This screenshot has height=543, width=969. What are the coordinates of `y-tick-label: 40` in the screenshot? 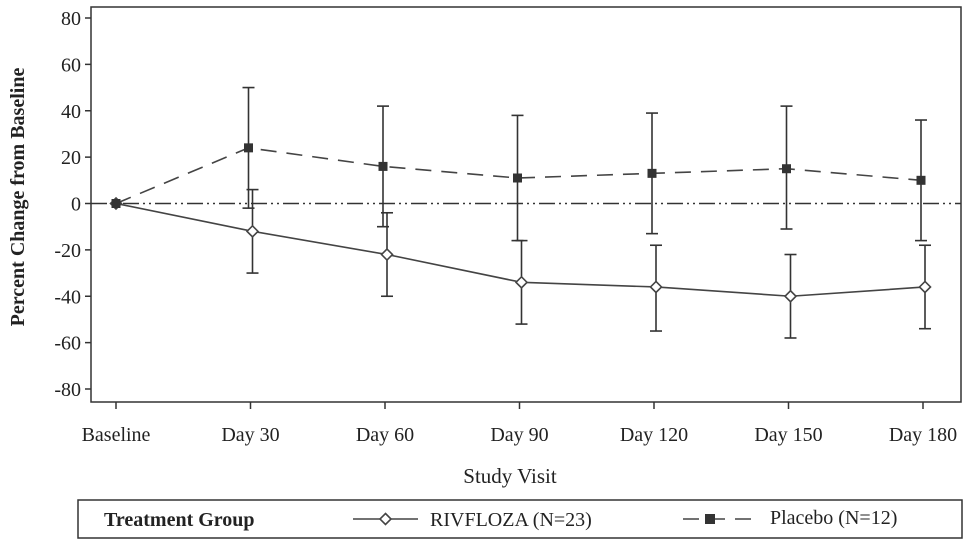 It's located at (71, 112).